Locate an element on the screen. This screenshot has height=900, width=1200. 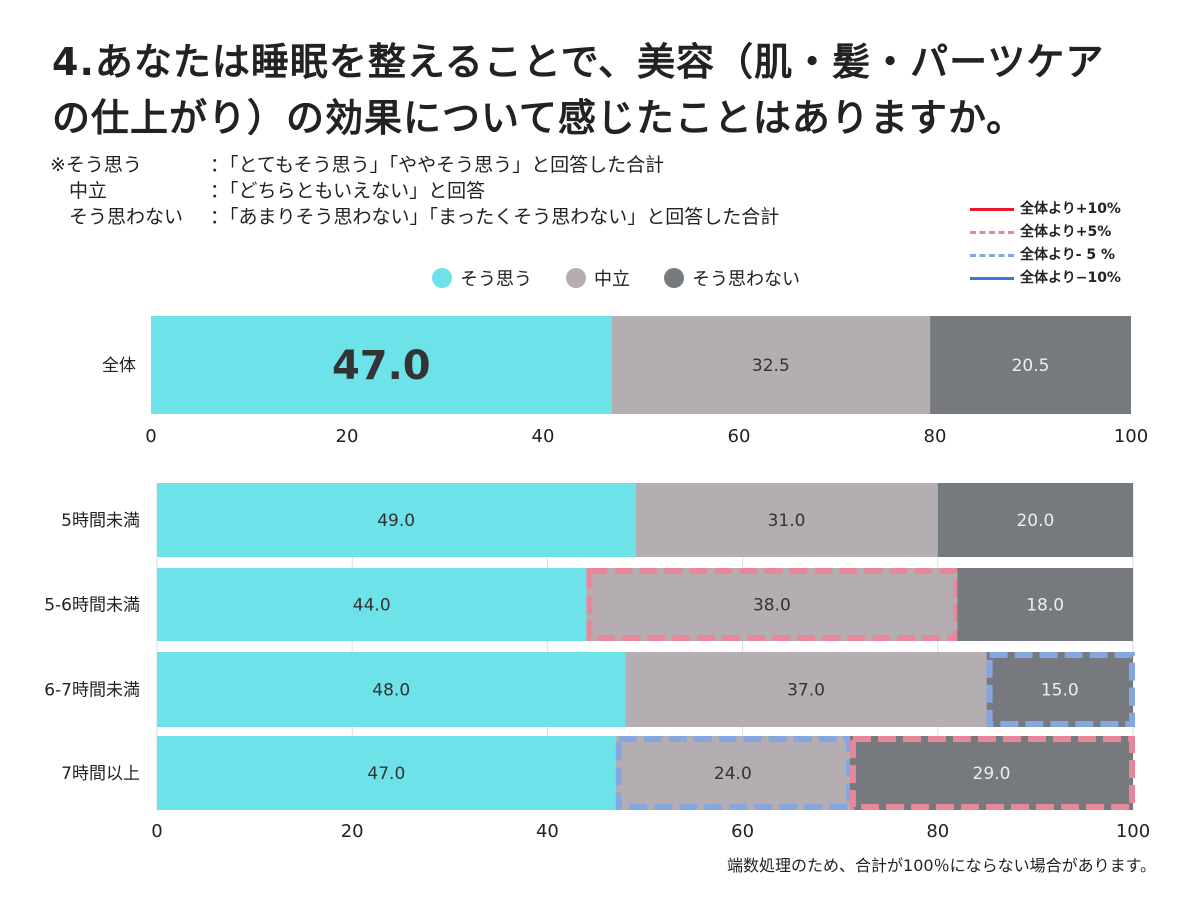
legend-label: 中立 is located at coordinates (612, 279).